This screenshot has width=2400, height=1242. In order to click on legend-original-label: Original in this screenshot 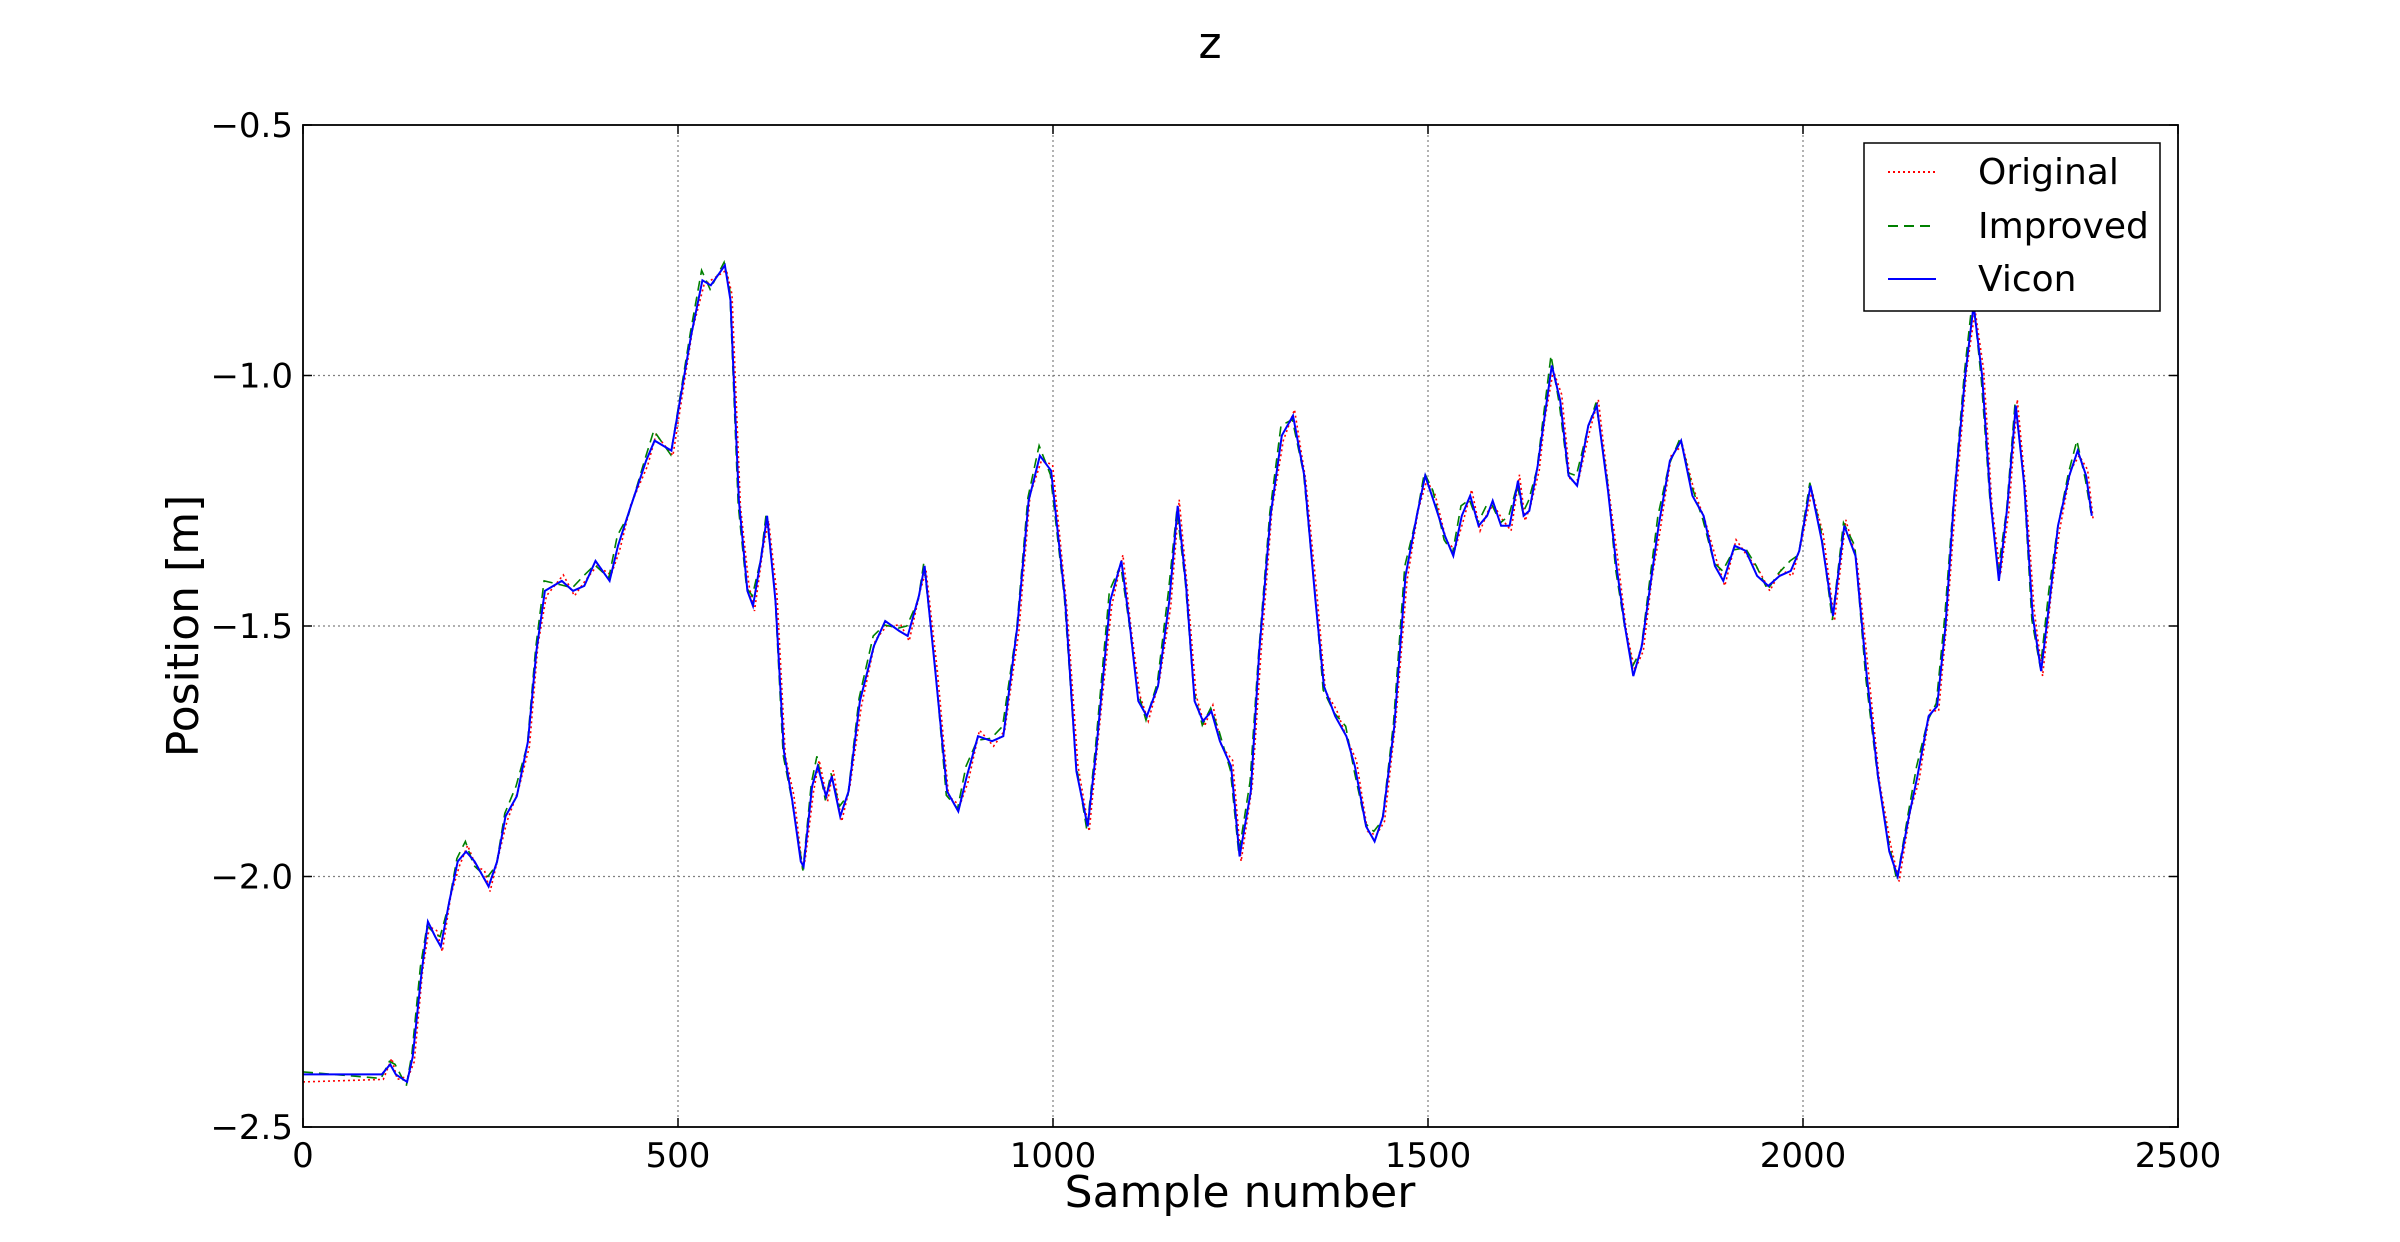, I will do `click(2048, 172)`.